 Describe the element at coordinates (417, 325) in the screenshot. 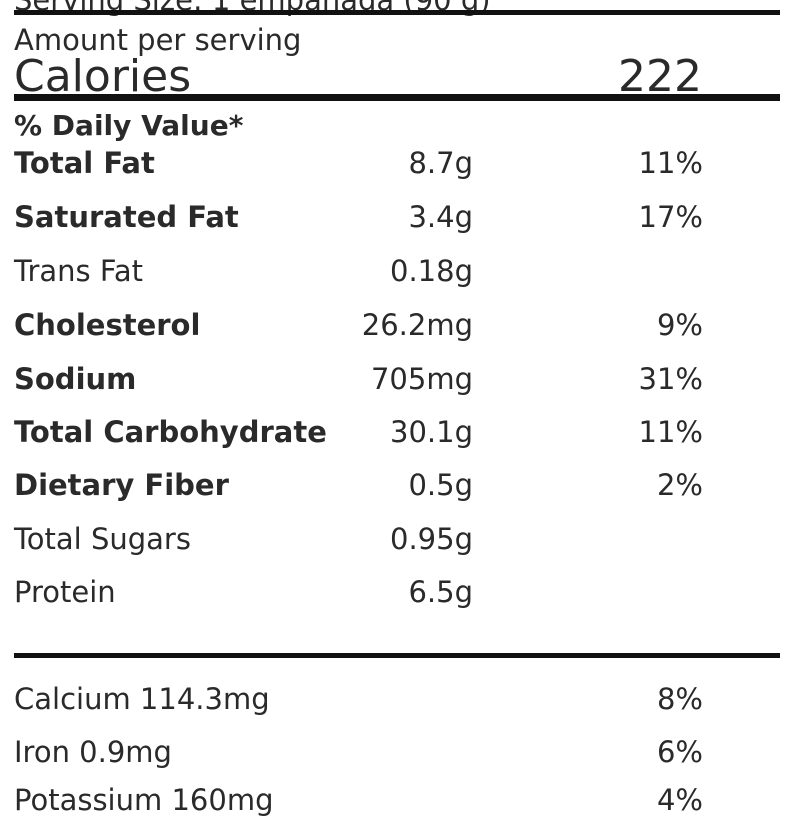

I see `nutrient-amount: 26.2mg` at that location.